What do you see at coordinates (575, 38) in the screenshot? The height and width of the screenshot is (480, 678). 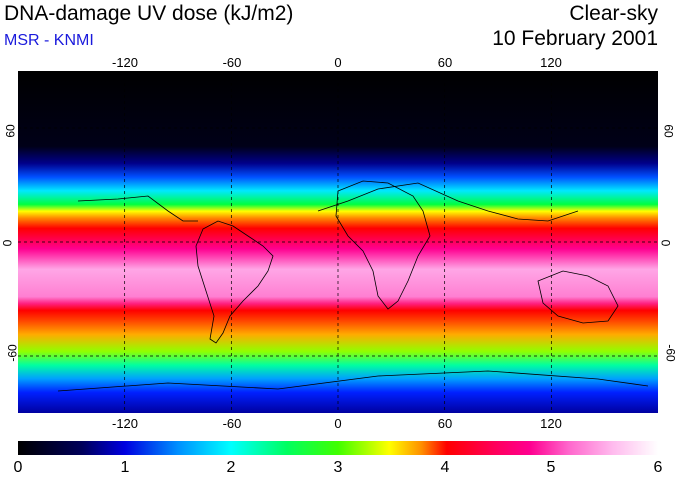 I see `date-label: 10 February 2001` at bounding box center [575, 38].